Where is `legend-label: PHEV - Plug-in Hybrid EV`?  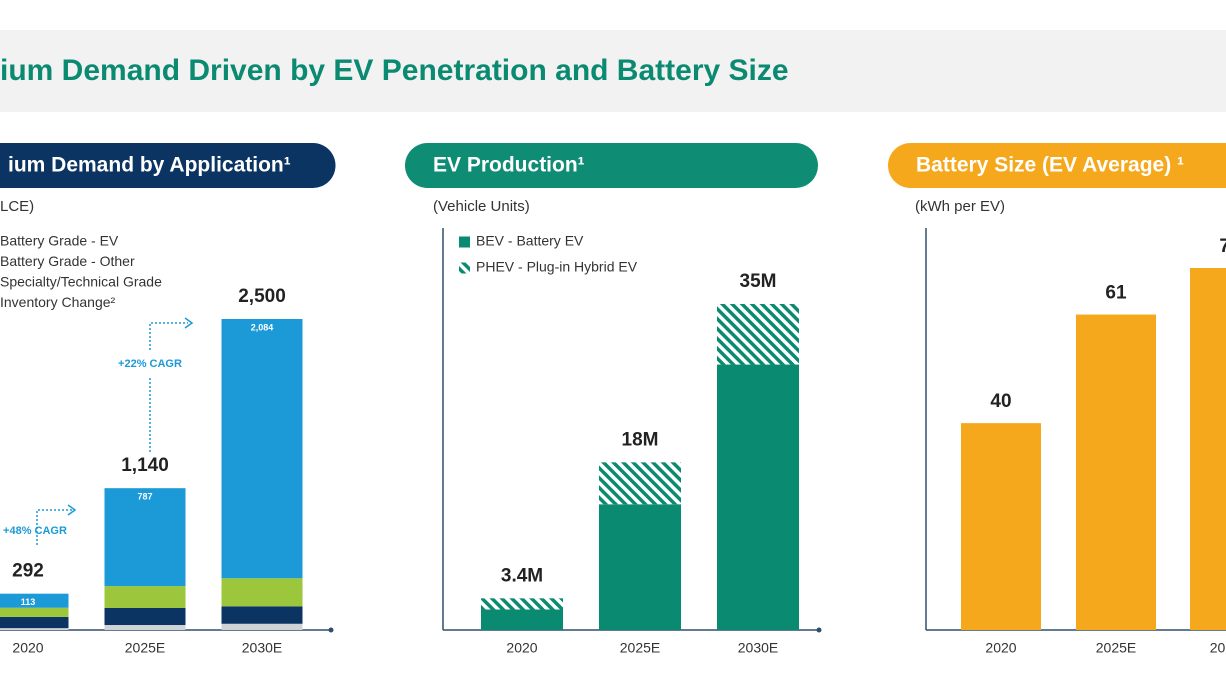 legend-label: PHEV - Plug-in Hybrid EV is located at coordinates (557, 267).